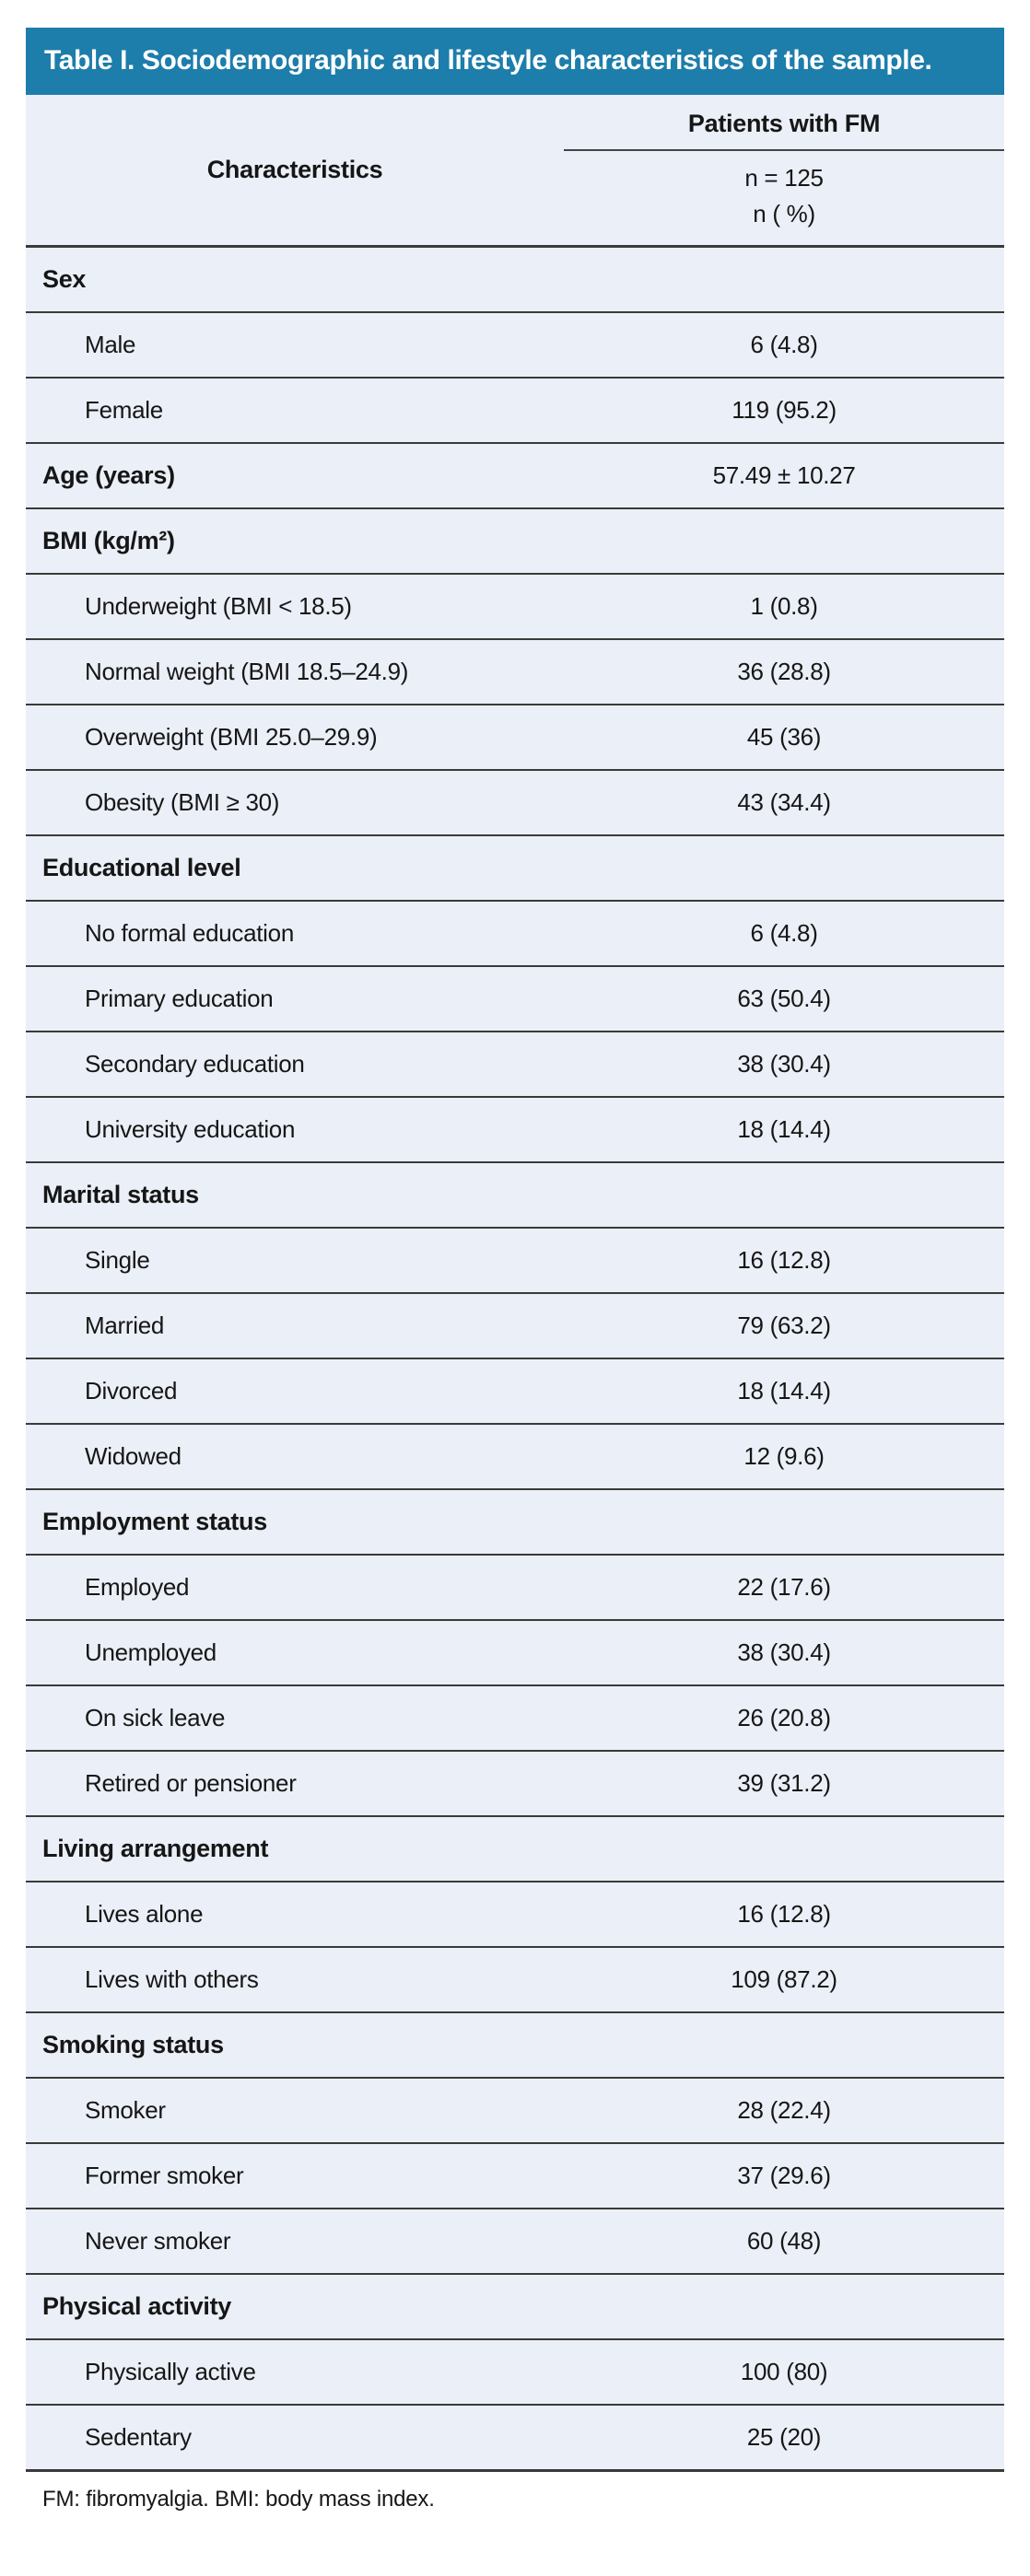 The image size is (1030, 2576). I want to click on row-label: Educational level, so click(142, 867).